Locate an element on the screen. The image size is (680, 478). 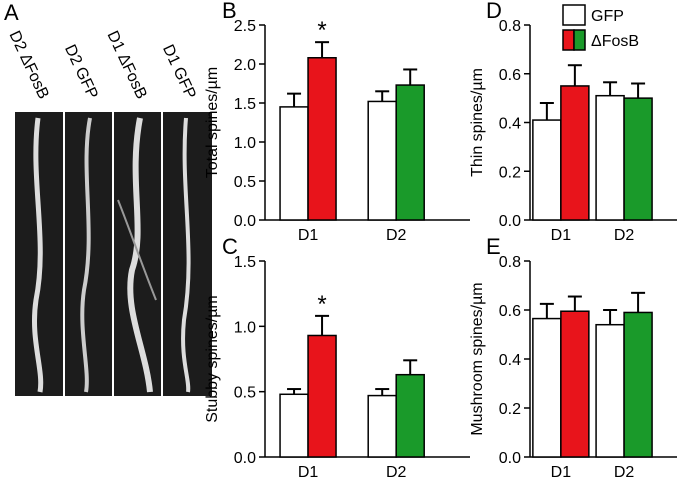
panel-letter: D is located at coordinates (494, 11).